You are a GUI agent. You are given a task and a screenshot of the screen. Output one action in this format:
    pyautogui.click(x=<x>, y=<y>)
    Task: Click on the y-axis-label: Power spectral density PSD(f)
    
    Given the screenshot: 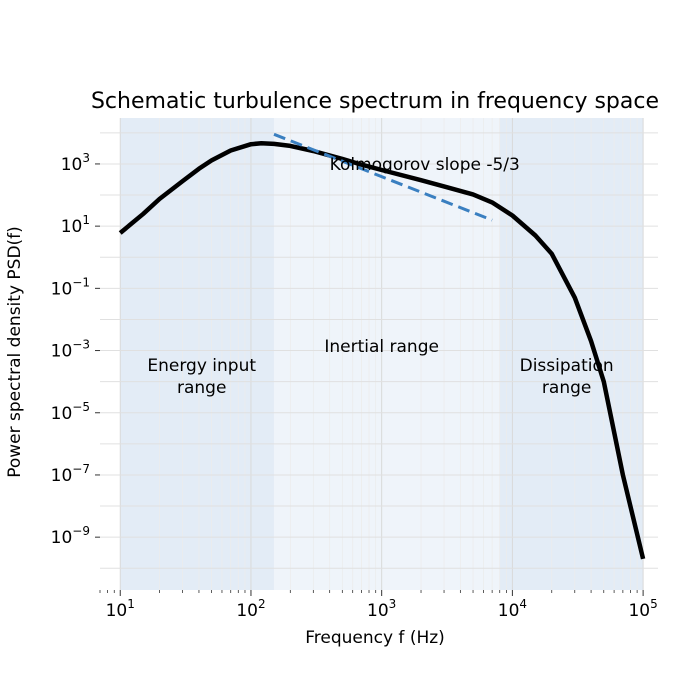 What is the action you would take?
    pyautogui.click(x=15, y=352)
    